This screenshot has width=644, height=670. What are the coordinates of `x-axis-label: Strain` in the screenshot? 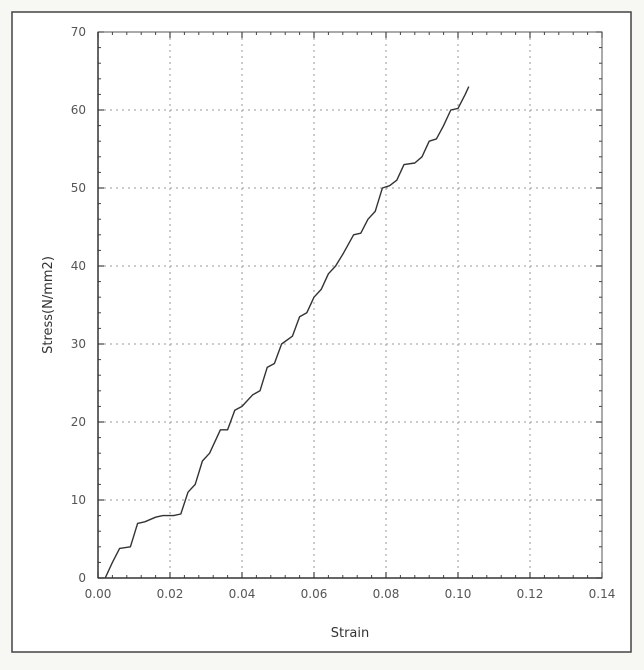 It's located at (350, 633).